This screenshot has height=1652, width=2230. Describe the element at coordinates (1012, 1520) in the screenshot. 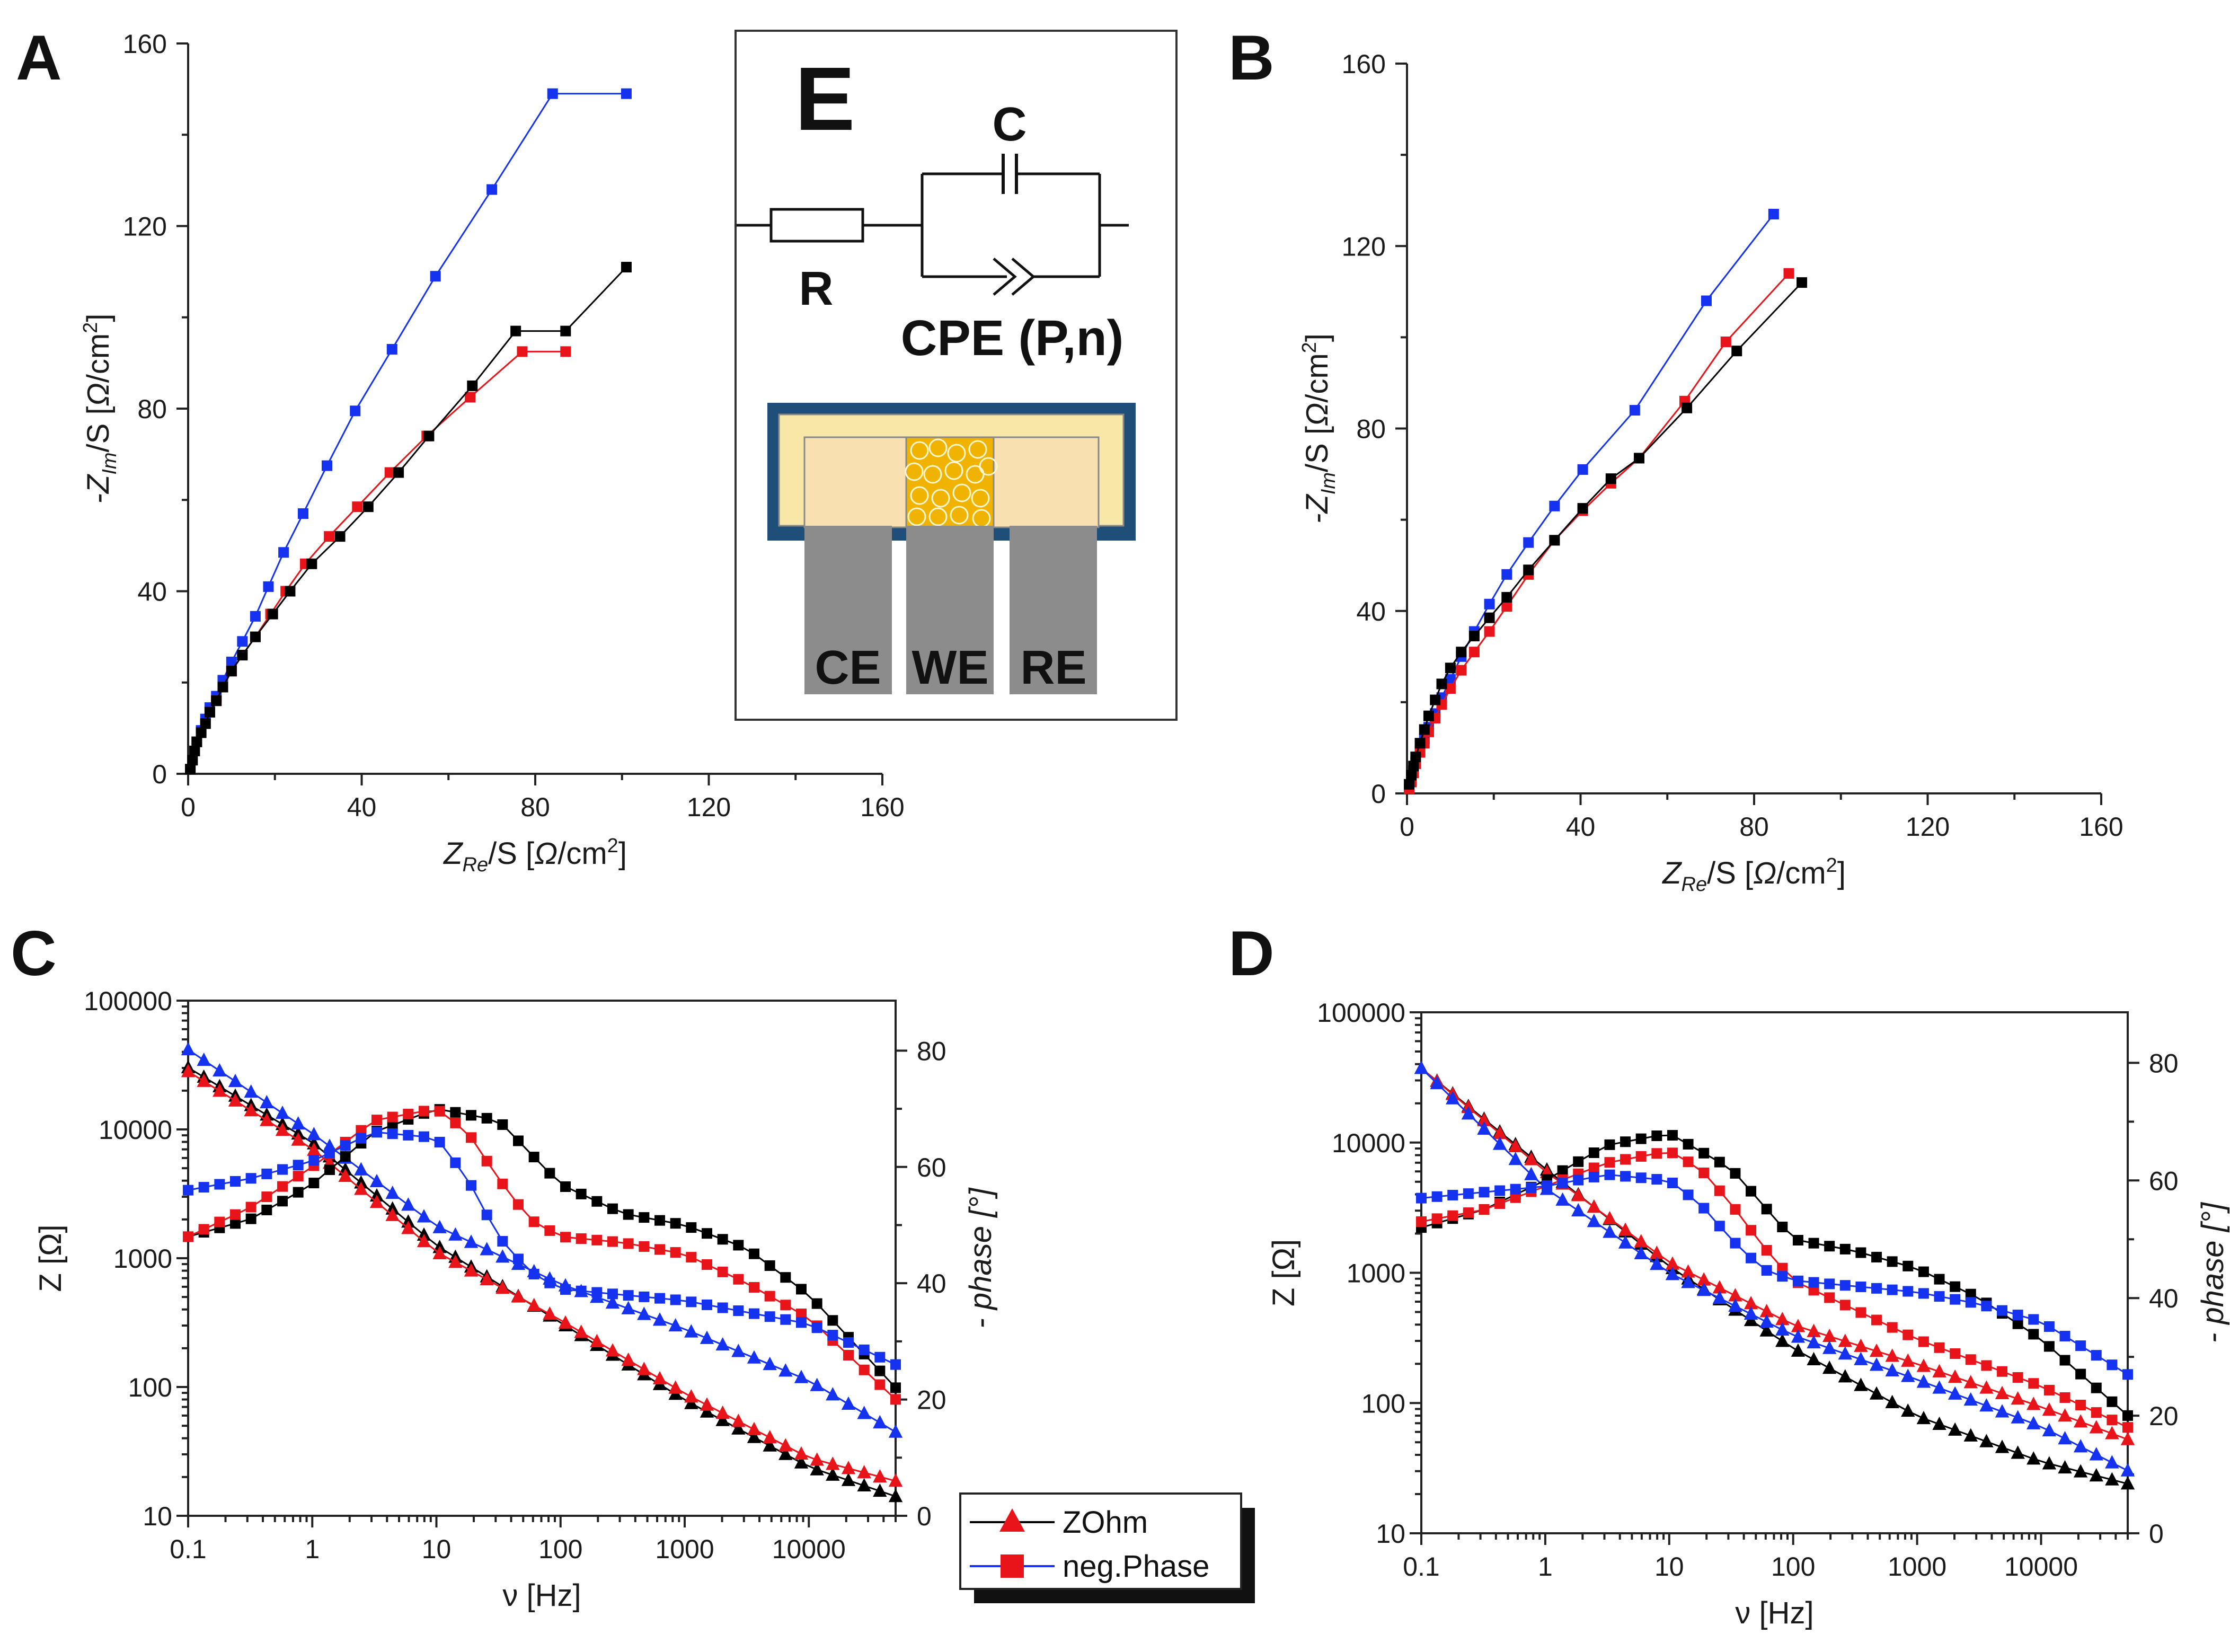

I see `legend-triangle-marker` at that location.